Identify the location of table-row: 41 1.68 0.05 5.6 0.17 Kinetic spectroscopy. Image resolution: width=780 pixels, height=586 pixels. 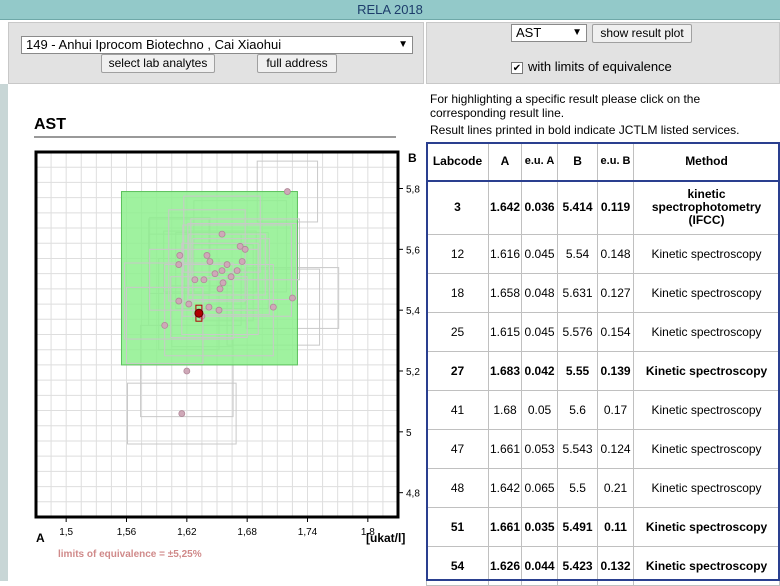
(603, 410).